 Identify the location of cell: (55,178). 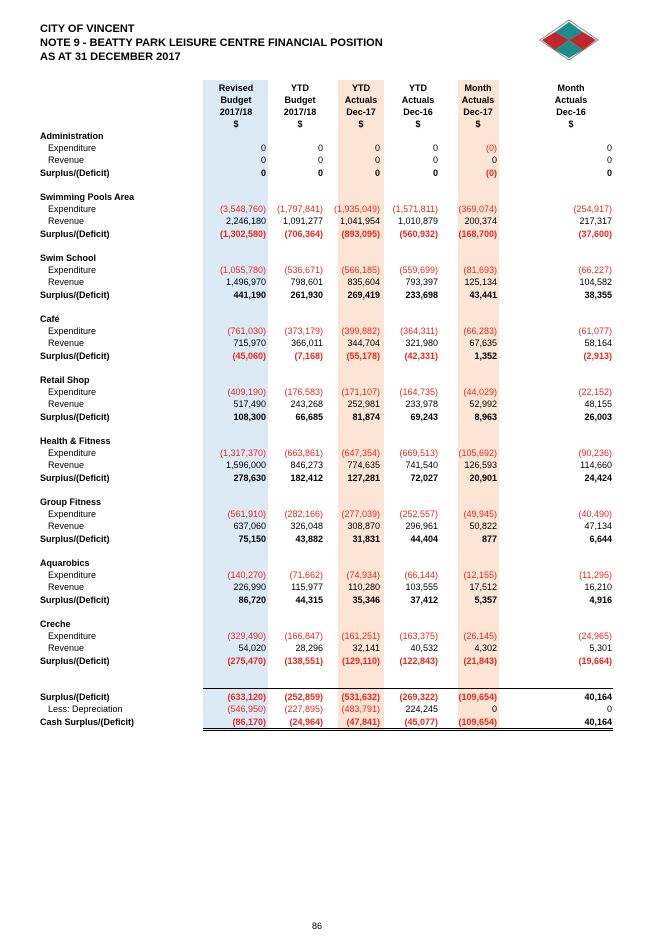
(363, 355).